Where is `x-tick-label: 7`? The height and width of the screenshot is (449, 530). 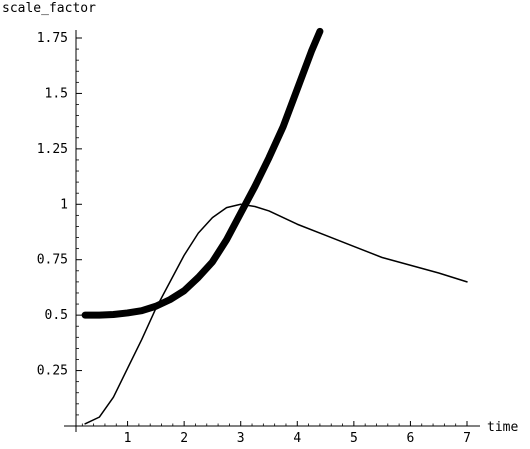
x-tick-label: 7 is located at coordinates (467, 438).